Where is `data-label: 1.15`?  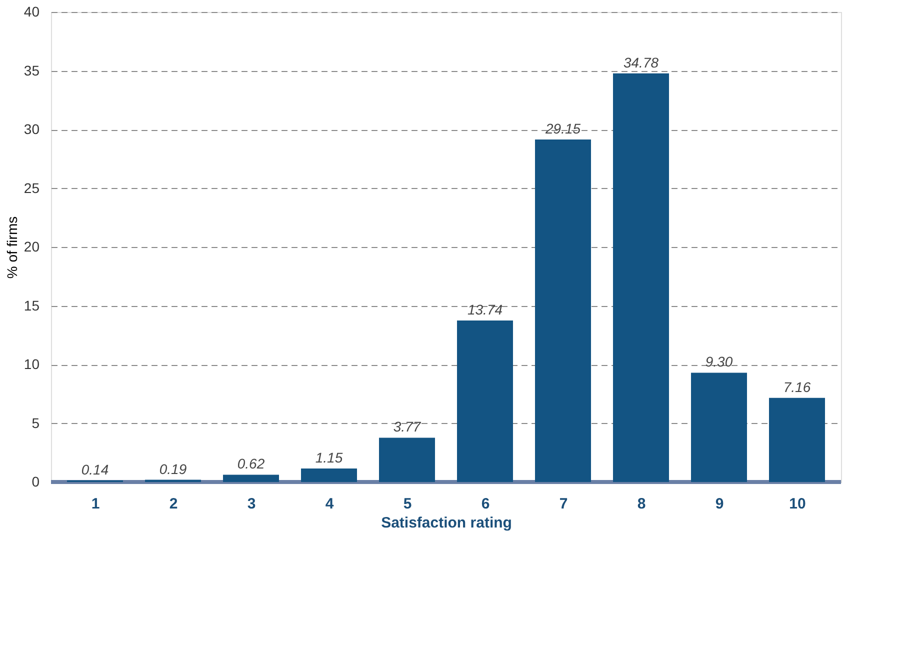
data-label: 1.15 is located at coordinates (329, 457).